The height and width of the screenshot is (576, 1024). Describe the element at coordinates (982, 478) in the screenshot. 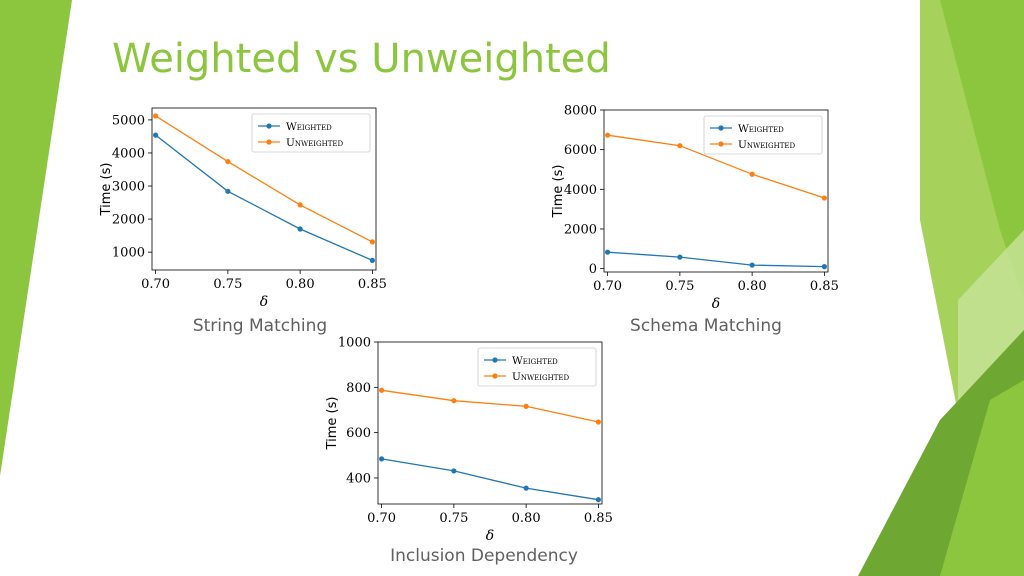

I see `right-bottom-green-shape` at that location.